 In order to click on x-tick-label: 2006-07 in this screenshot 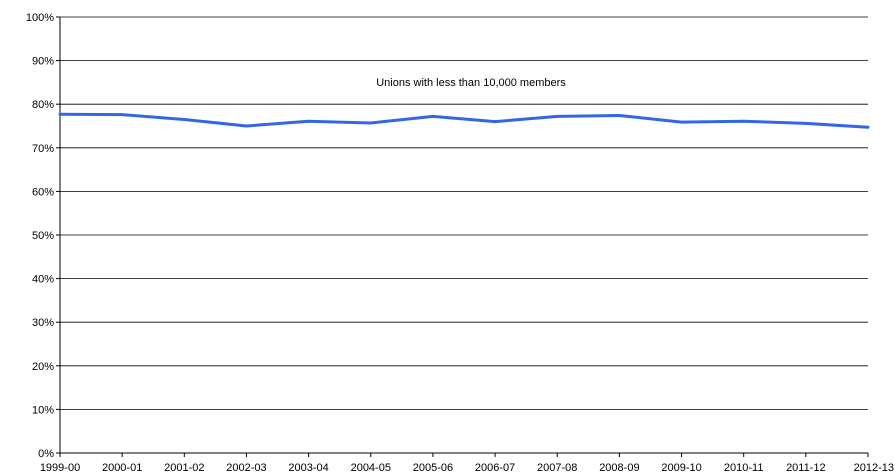, I will do `click(495, 468)`.